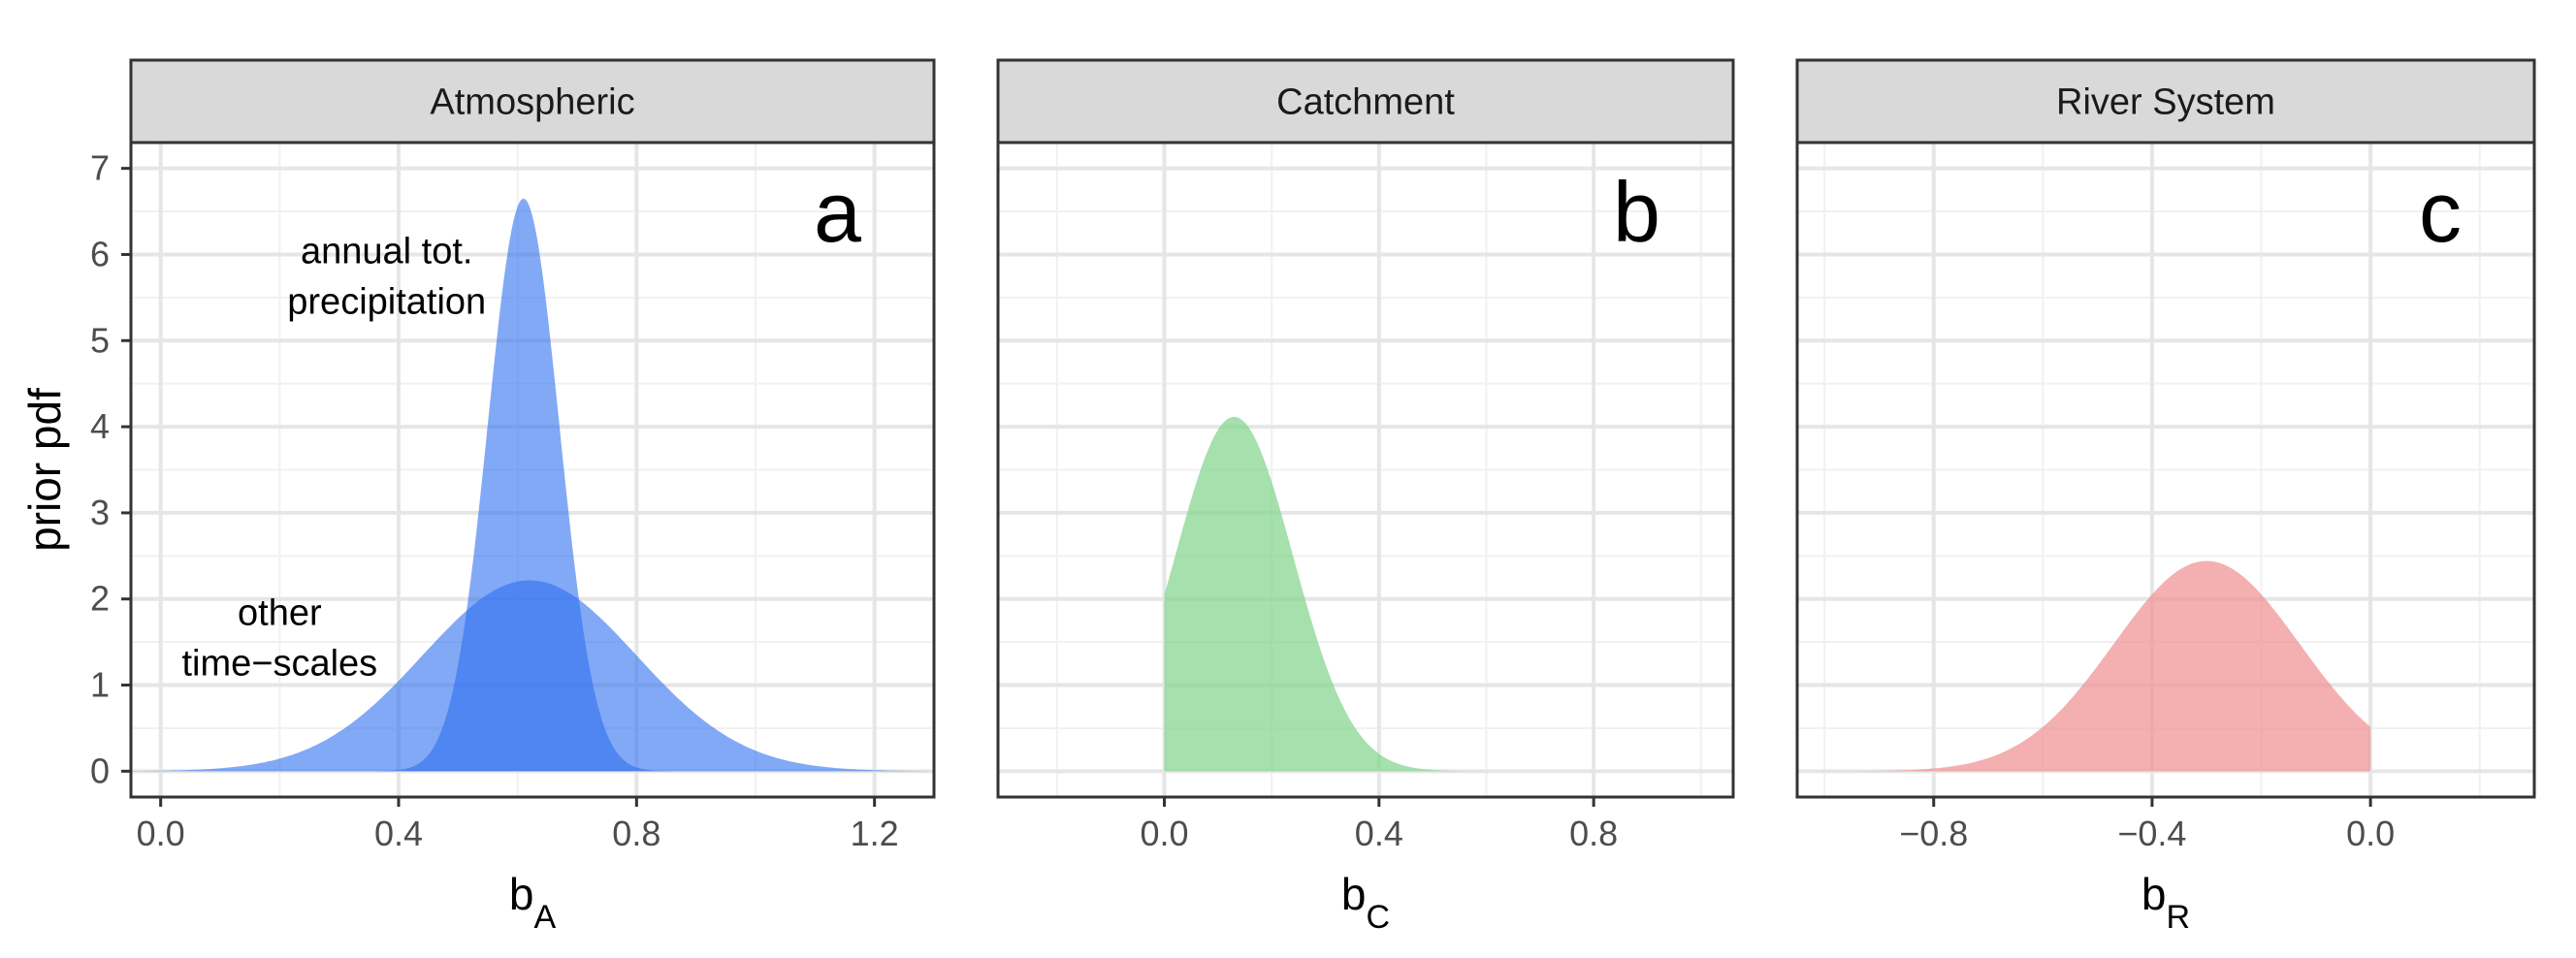  What do you see at coordinates (386, 276) in the screenshot?
I see `annotation-label: annual tot. precipitation` at bounding box center [386, 276].